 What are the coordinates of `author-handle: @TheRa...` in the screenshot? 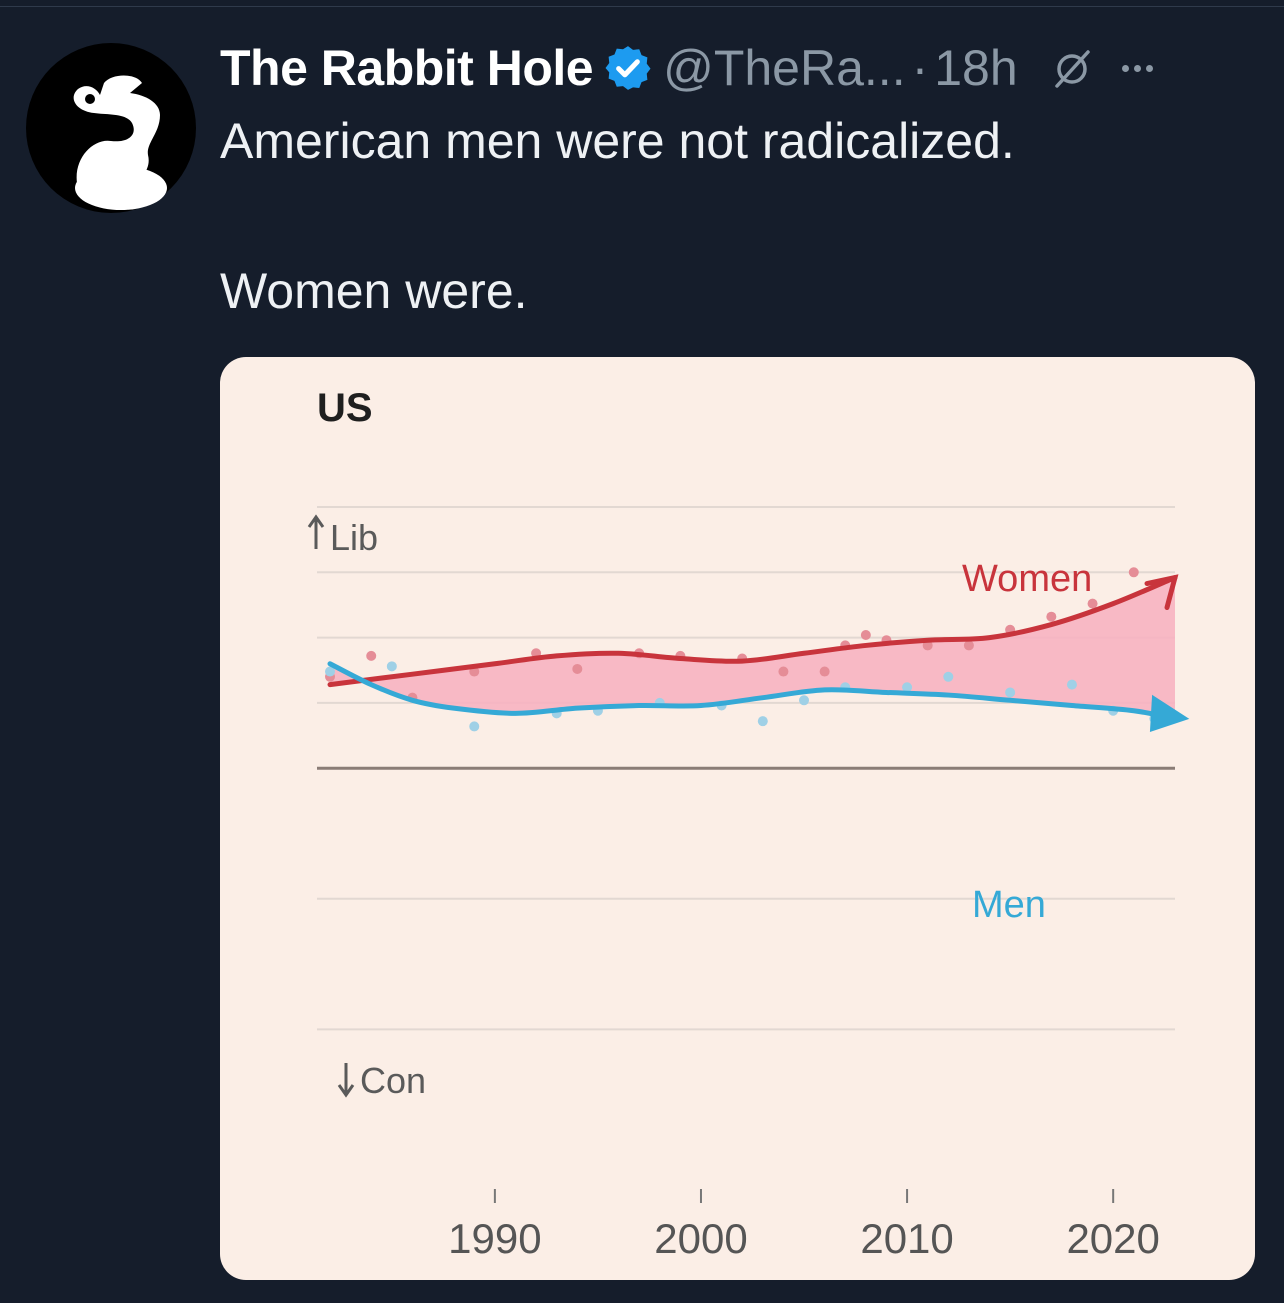 It's located at (784, 68).